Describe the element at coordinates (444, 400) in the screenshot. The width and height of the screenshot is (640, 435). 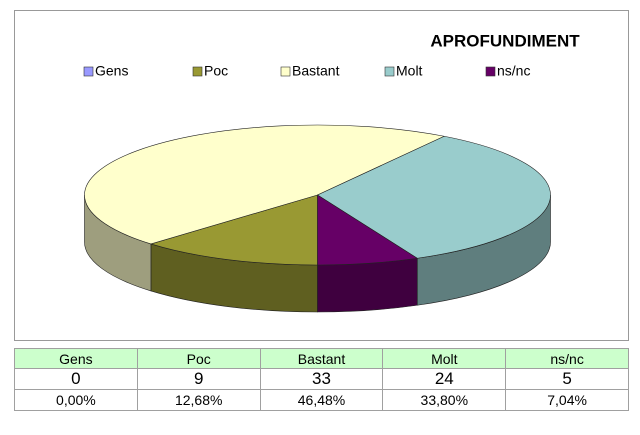
I see `percent-cell: 33,80%` at that location.